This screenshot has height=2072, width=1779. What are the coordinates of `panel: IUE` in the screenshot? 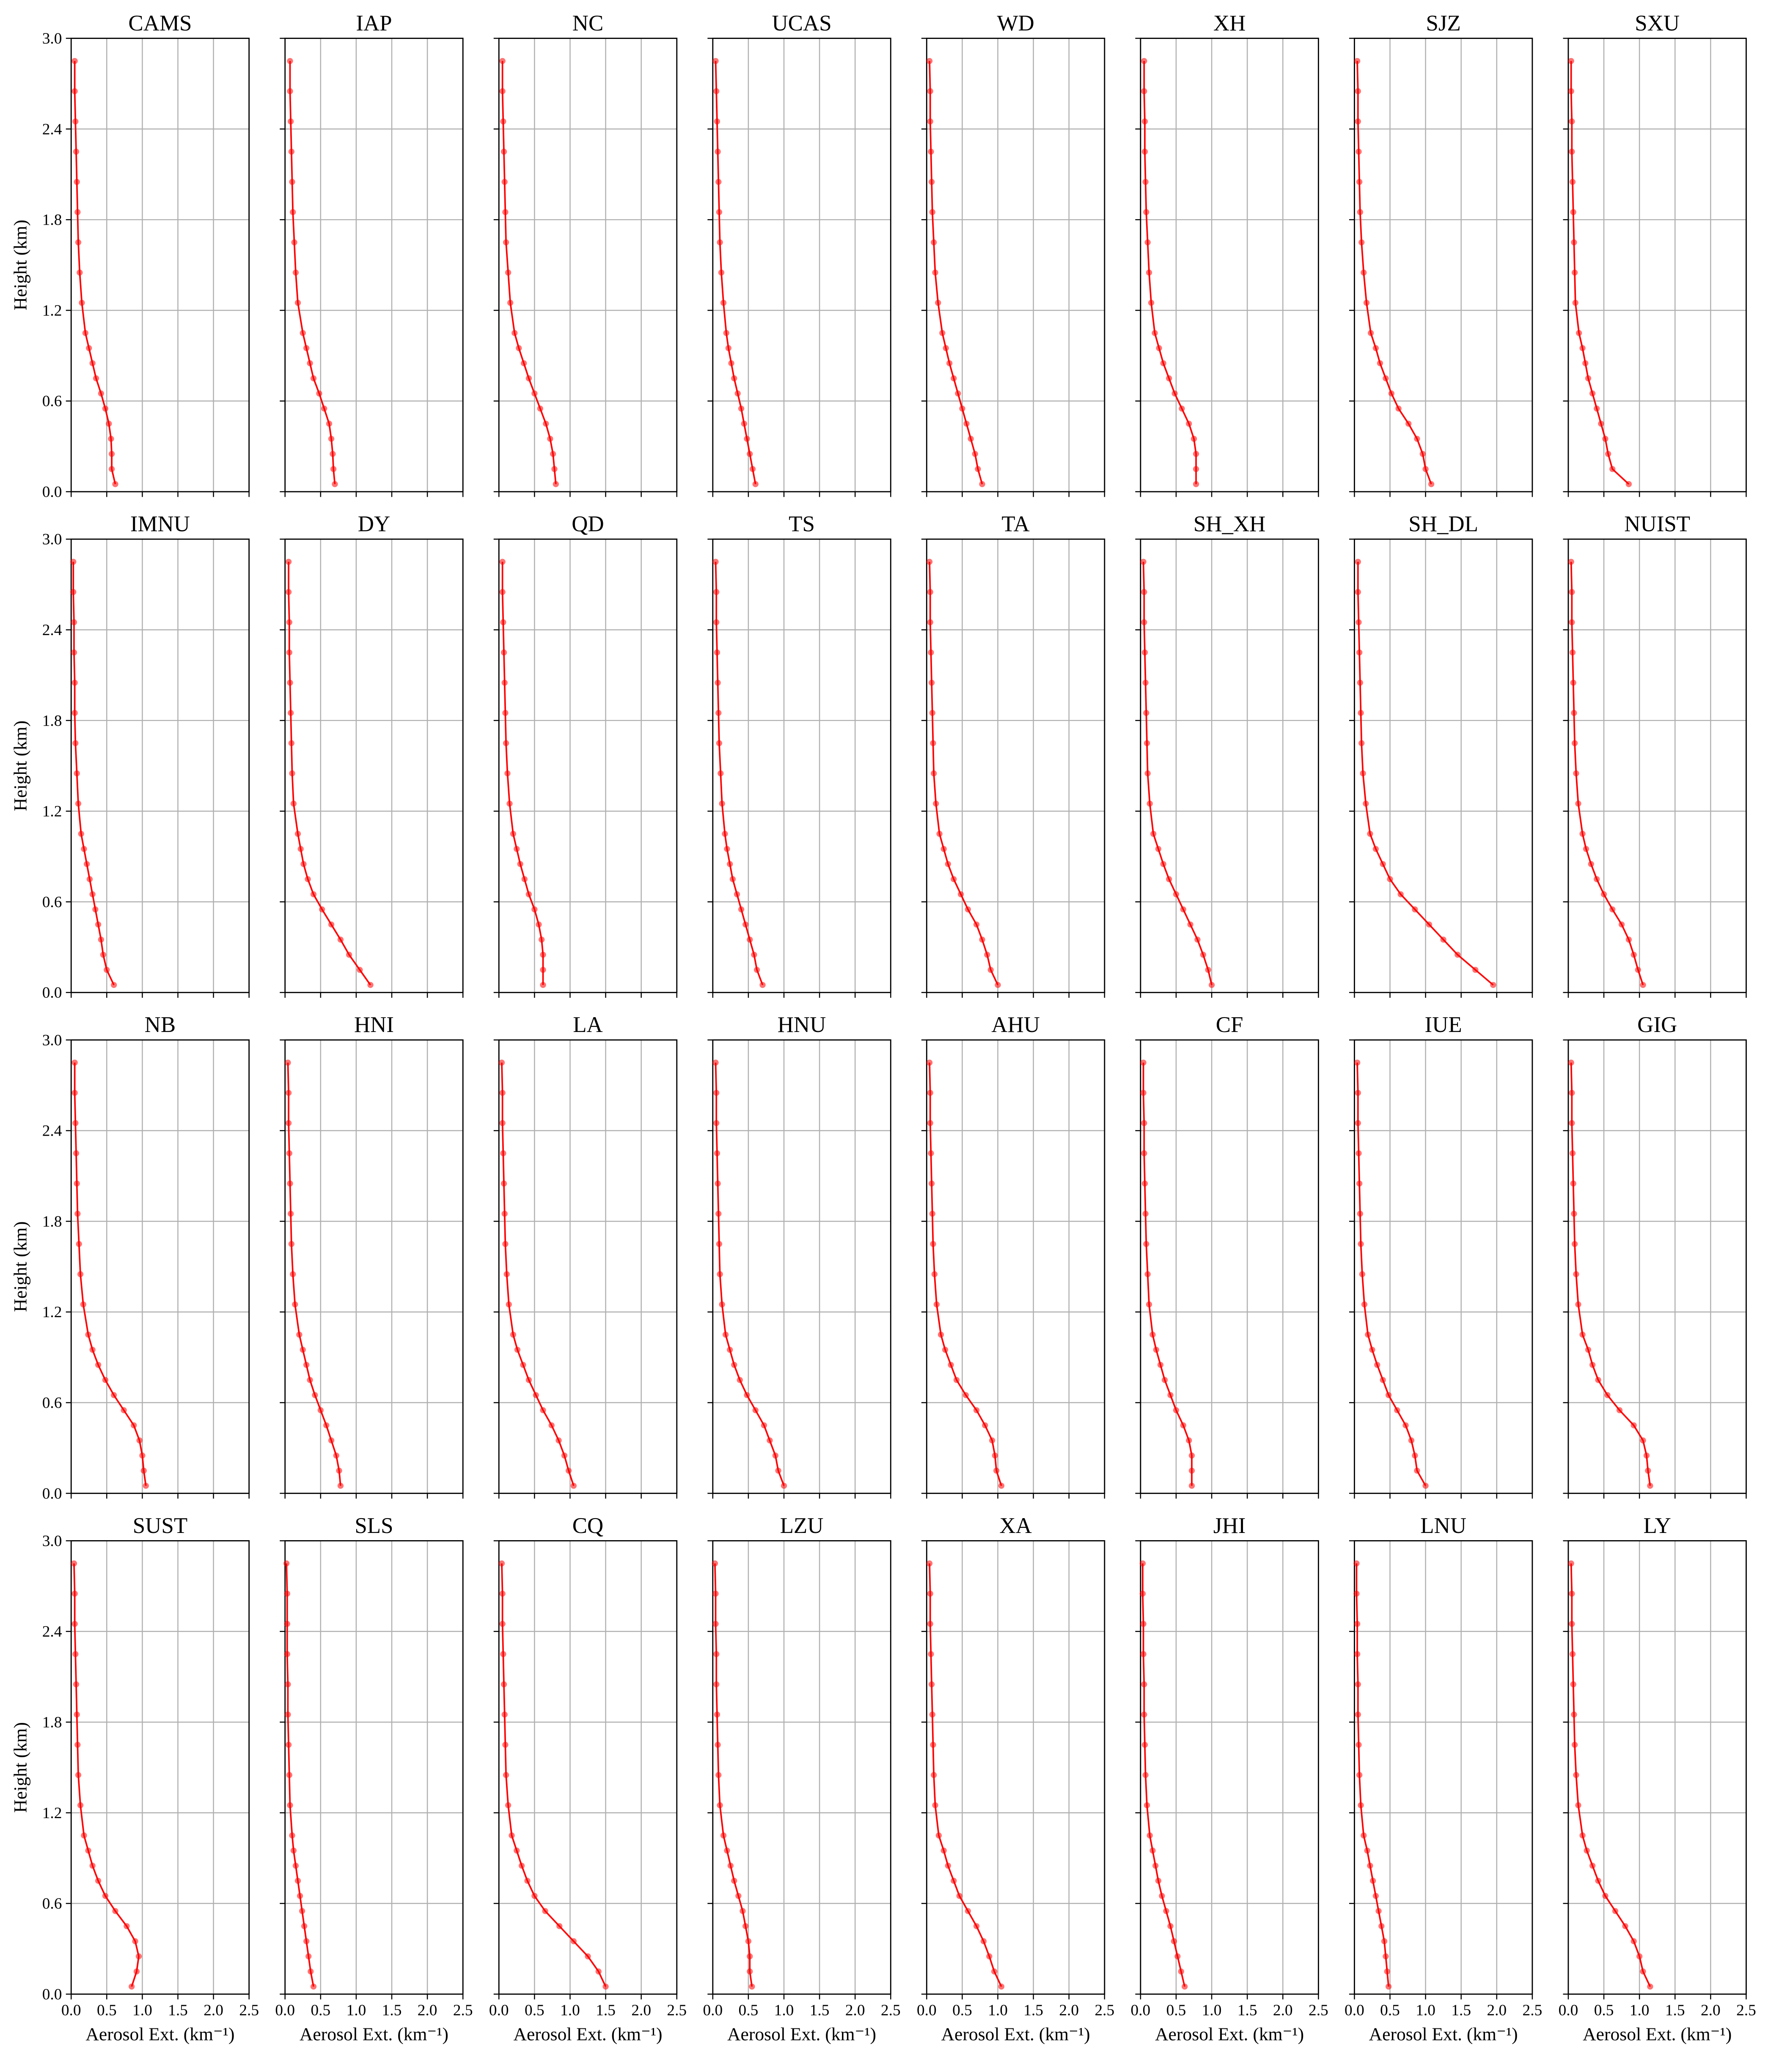 It's located at (1441, 1256).